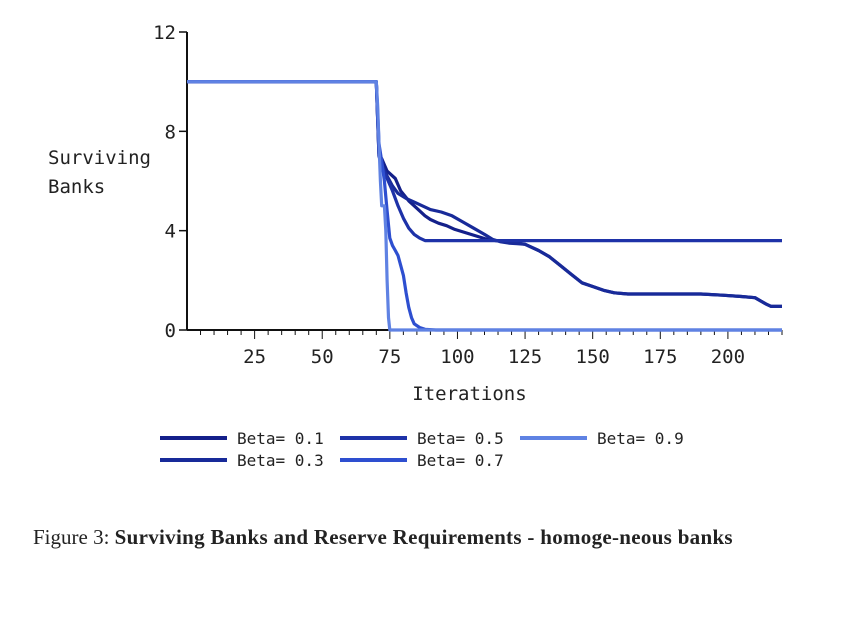 This screenshot has width=860, height=628. Describe the element at coordinates (76, 187) in the screenshot. I see `y-axis-label: Banks` at that location.